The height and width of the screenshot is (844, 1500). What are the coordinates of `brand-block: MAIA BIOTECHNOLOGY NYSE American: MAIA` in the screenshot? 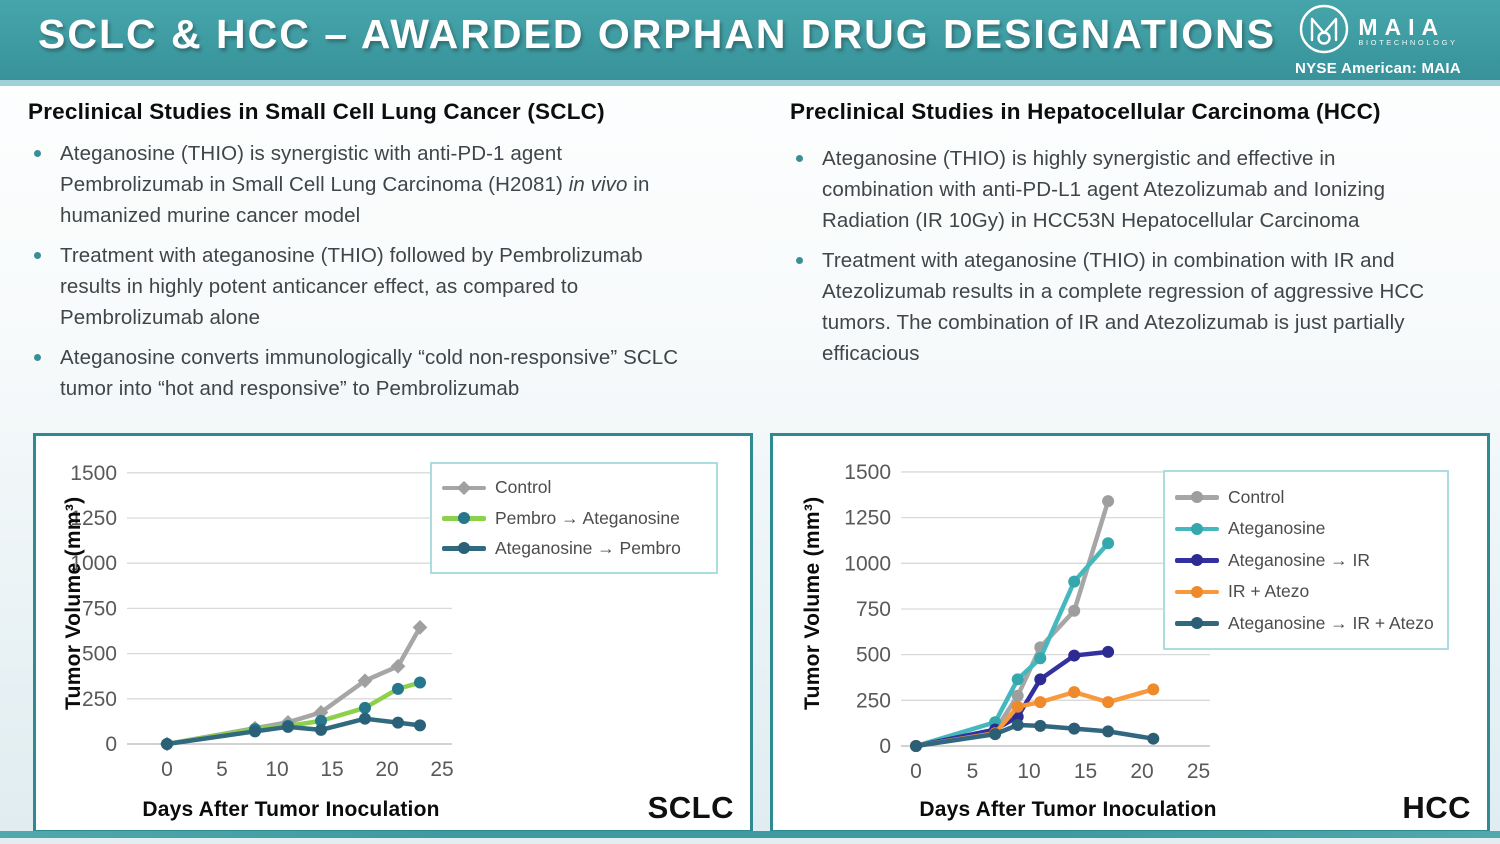 It's located at (1378, 40).